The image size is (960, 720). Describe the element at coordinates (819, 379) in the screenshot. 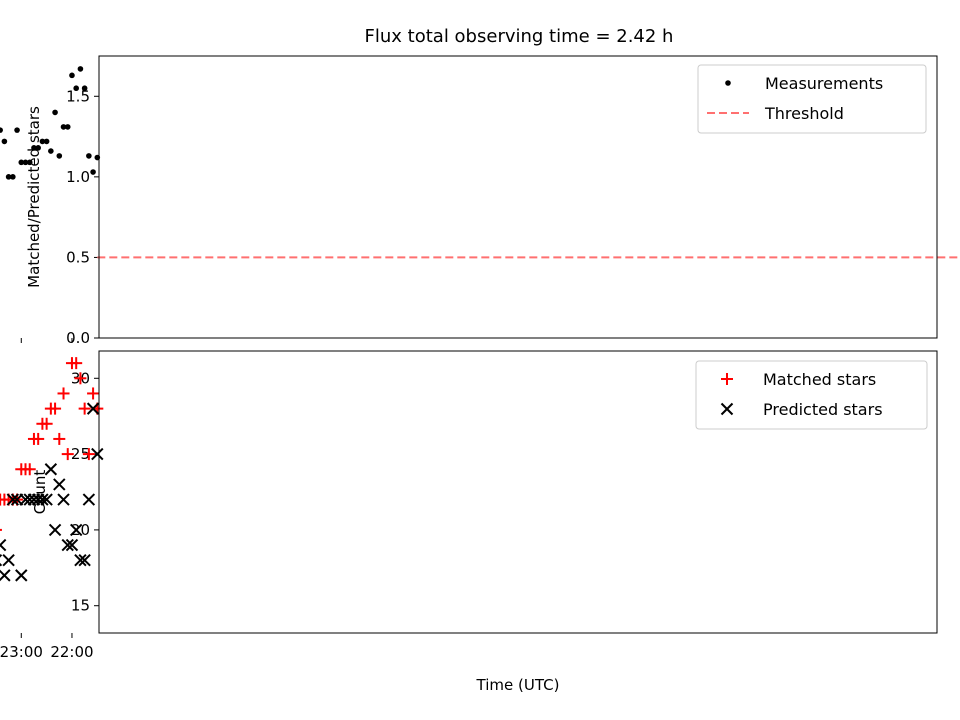

I see `legend-label-matched: Matched stars` at that location.